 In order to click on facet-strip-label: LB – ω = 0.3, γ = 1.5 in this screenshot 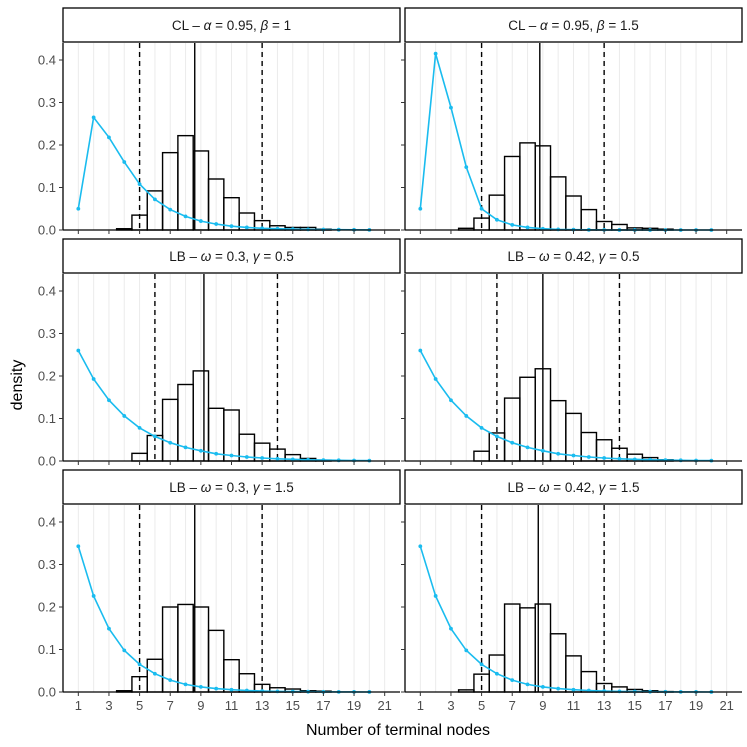, I will do `click(231, 487)`.